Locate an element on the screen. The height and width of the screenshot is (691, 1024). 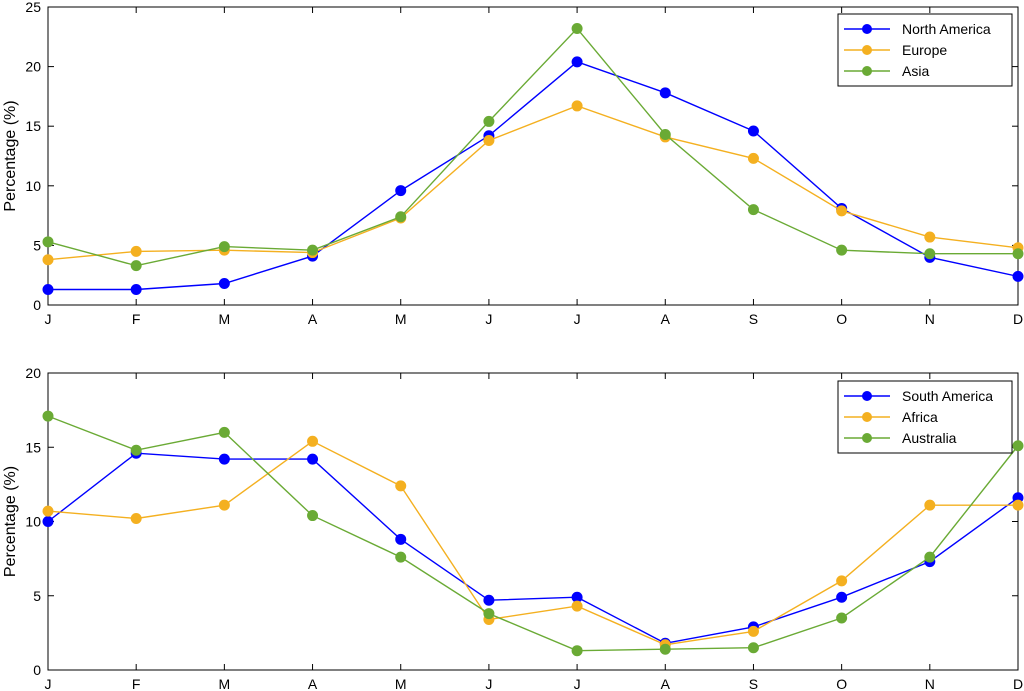
chart-1-y-axis-label: Percentage (%) is located at coordinates (10, 155).